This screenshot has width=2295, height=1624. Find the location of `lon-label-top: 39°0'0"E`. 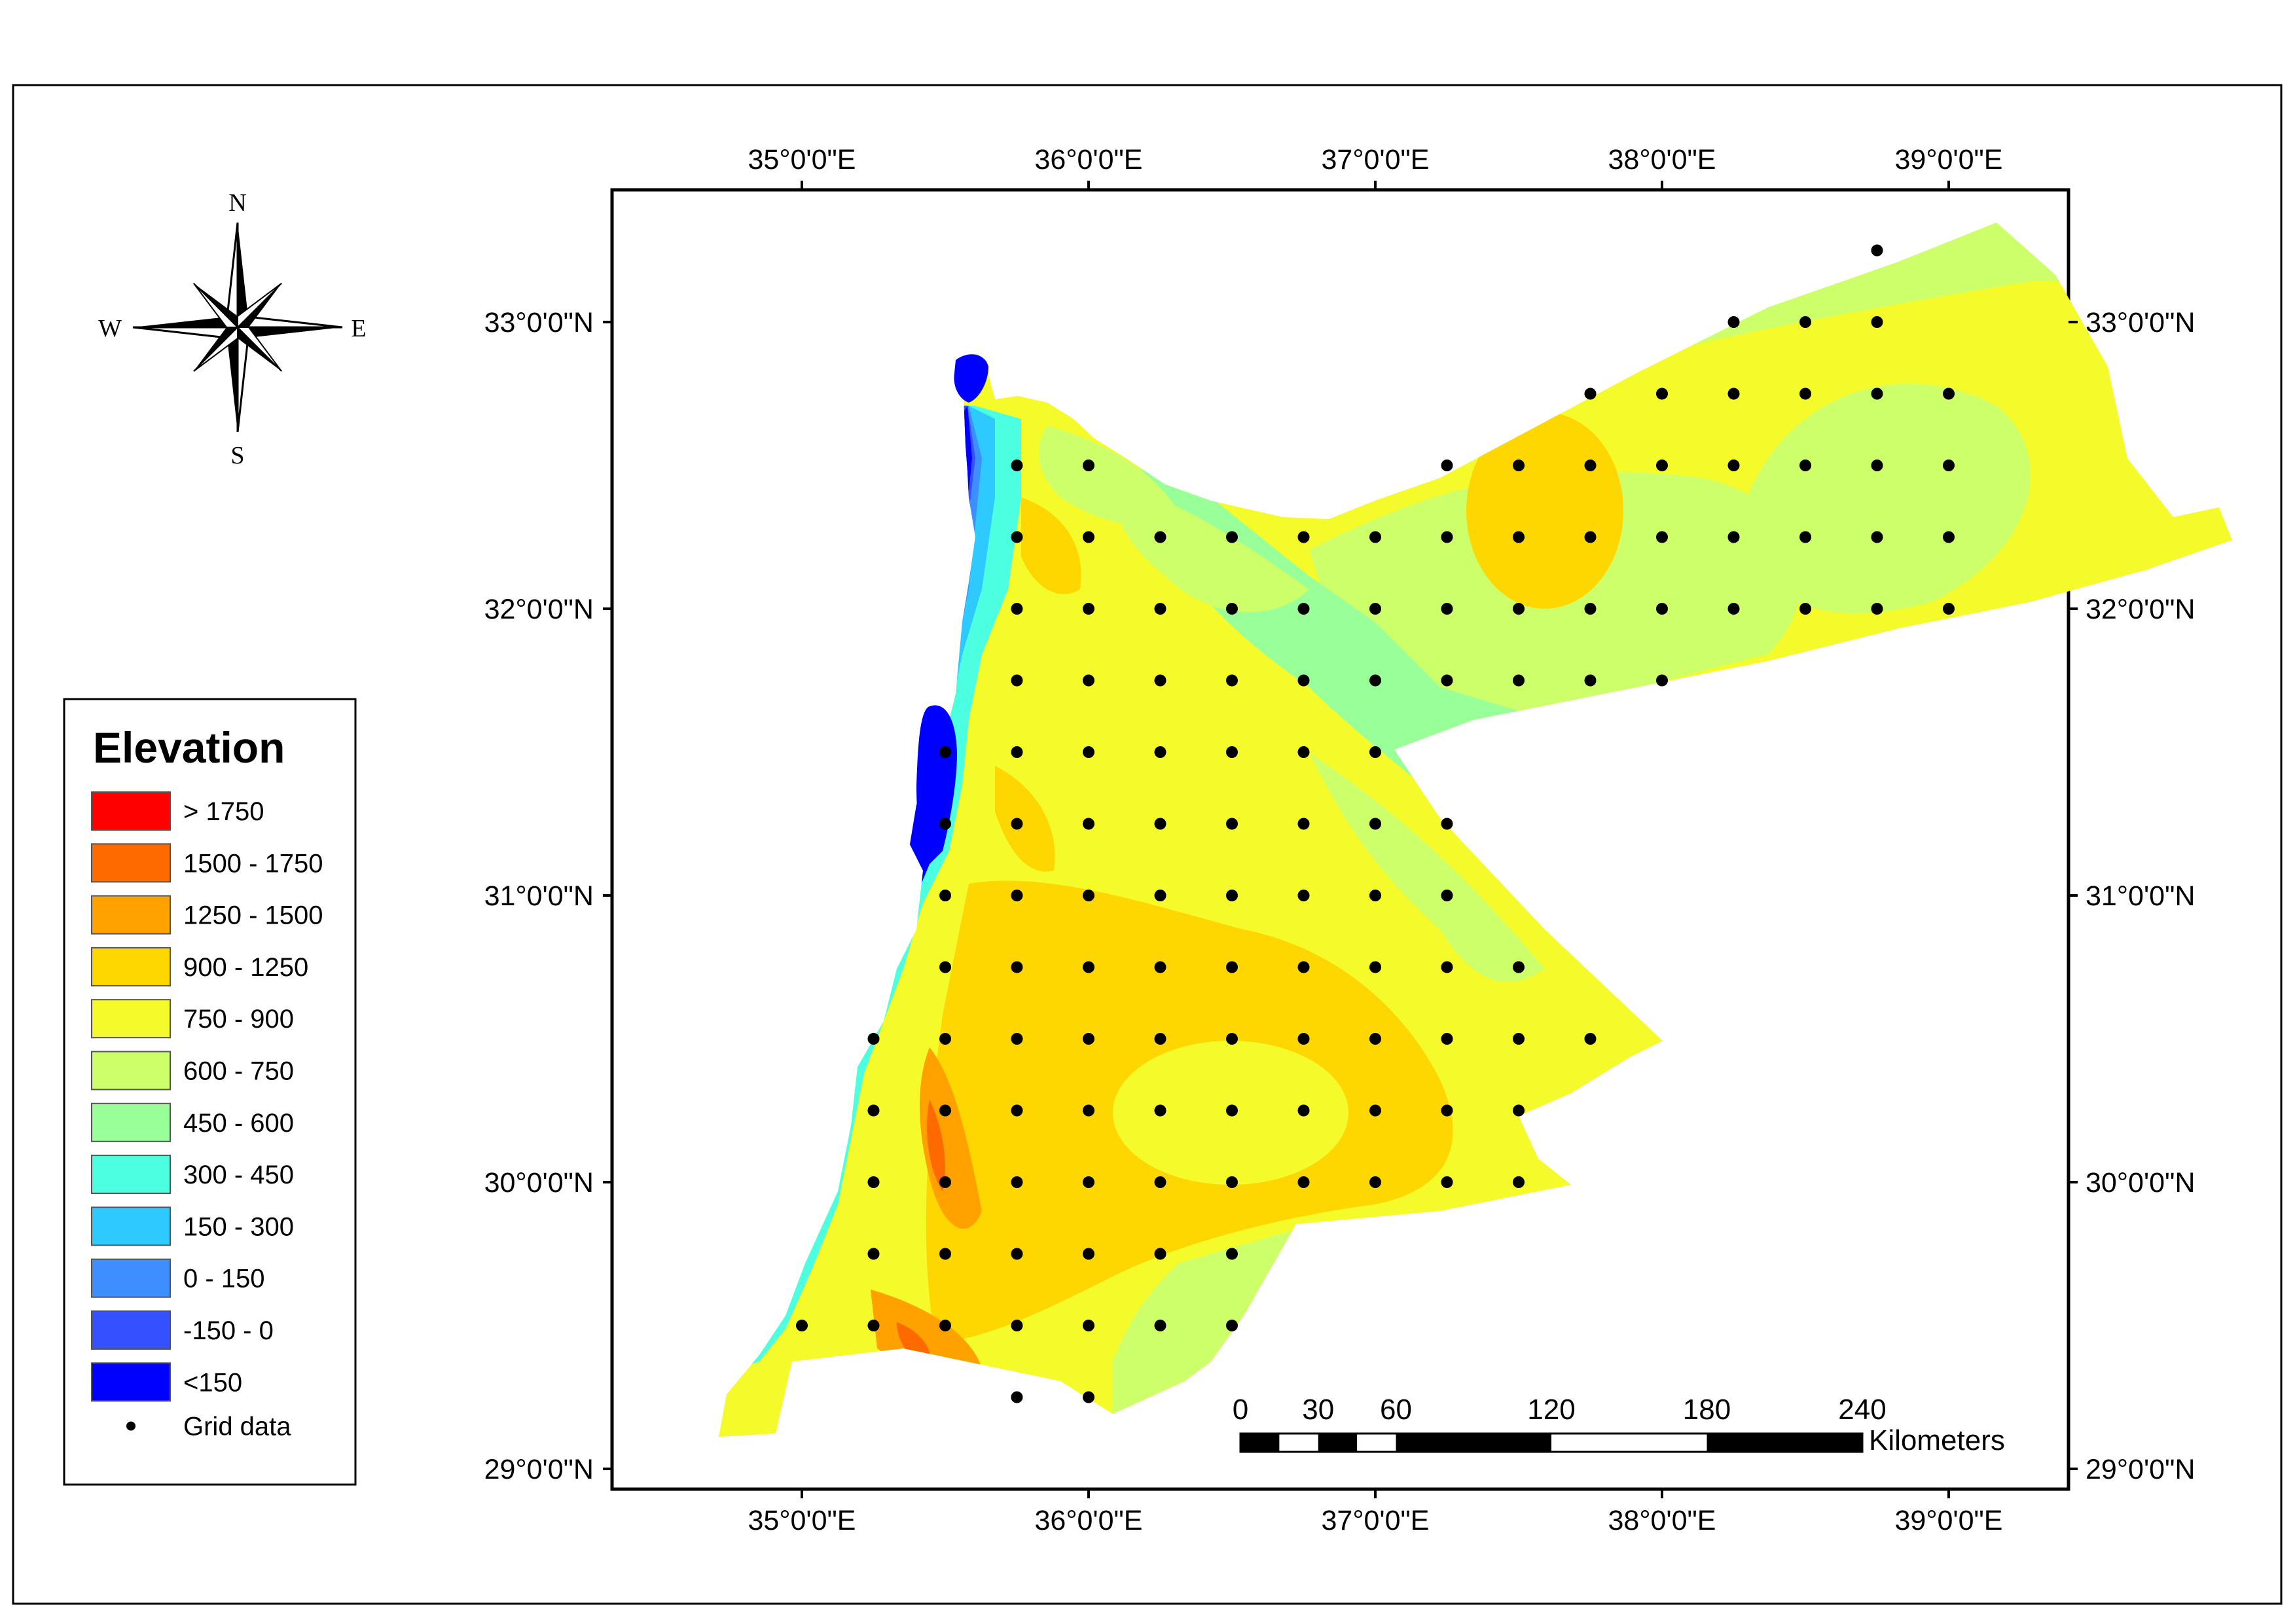

lon-label-top: 39°0'0"E is located at coordinates (1948, 159).